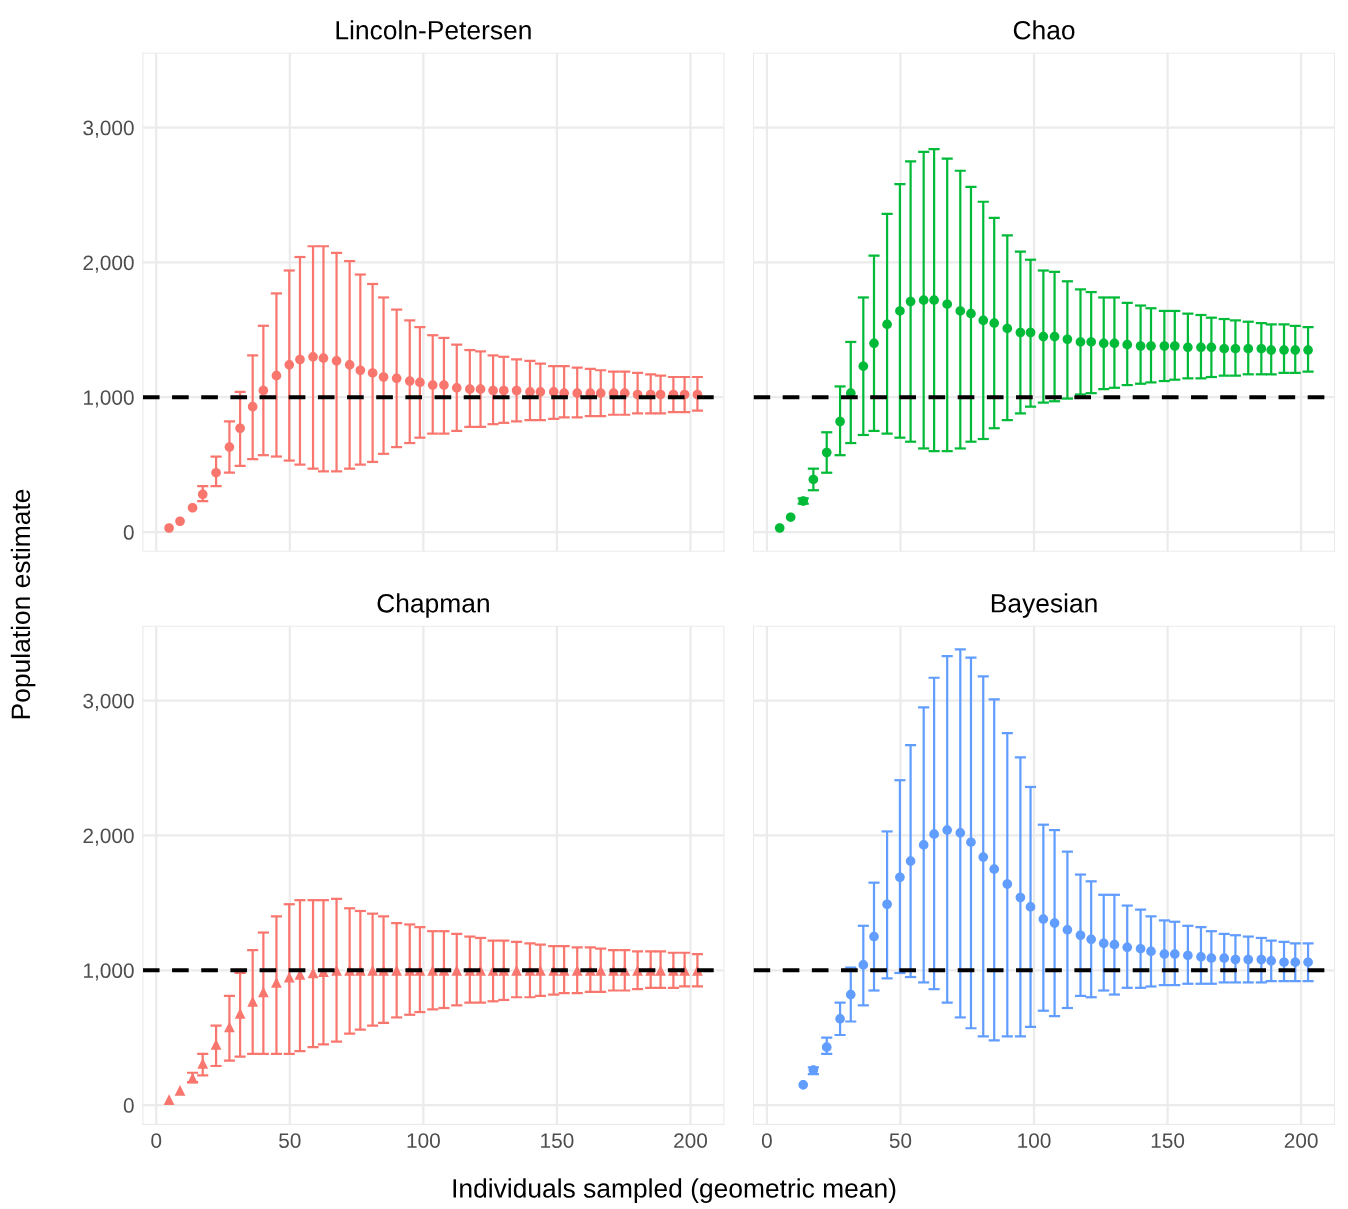 This screenshot has width=1348, height=1209. What do you see at coordinates (433, 30) in the screenshot?
I see `chart-title: Lincoln-Petersen` at bounding box center [433, 30].